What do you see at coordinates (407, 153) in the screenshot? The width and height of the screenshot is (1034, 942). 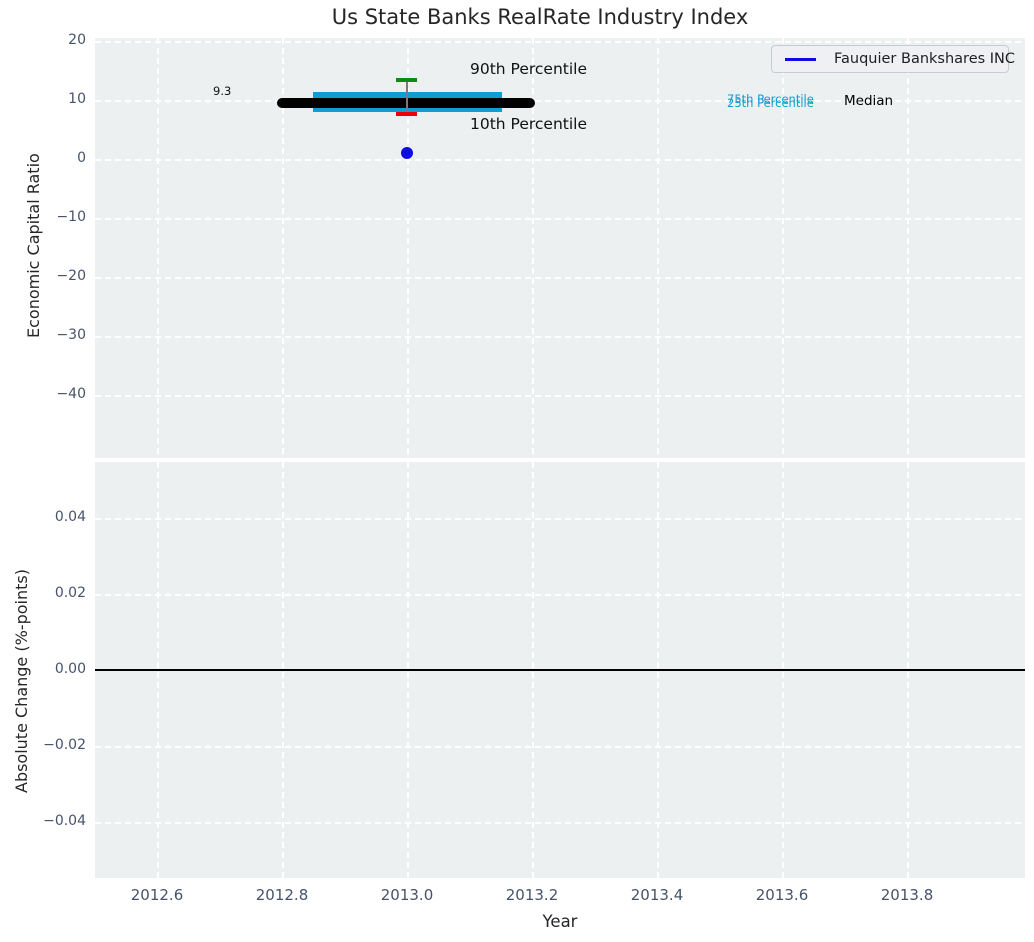 I see `company-point-marker` at bounding box center [407, 153].